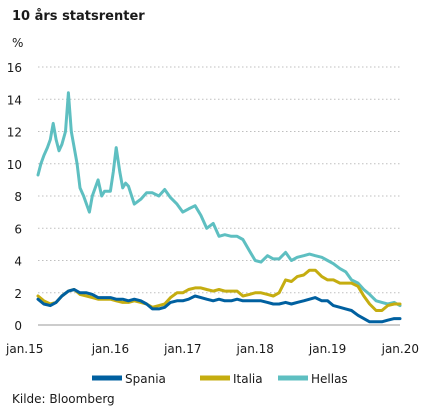 The width and height of the screenshot is (425, 413). What do you see at coordinates (14, 133) in the screenshot?
I see `y-tick-label: 12` at bounding box center [14, 133].